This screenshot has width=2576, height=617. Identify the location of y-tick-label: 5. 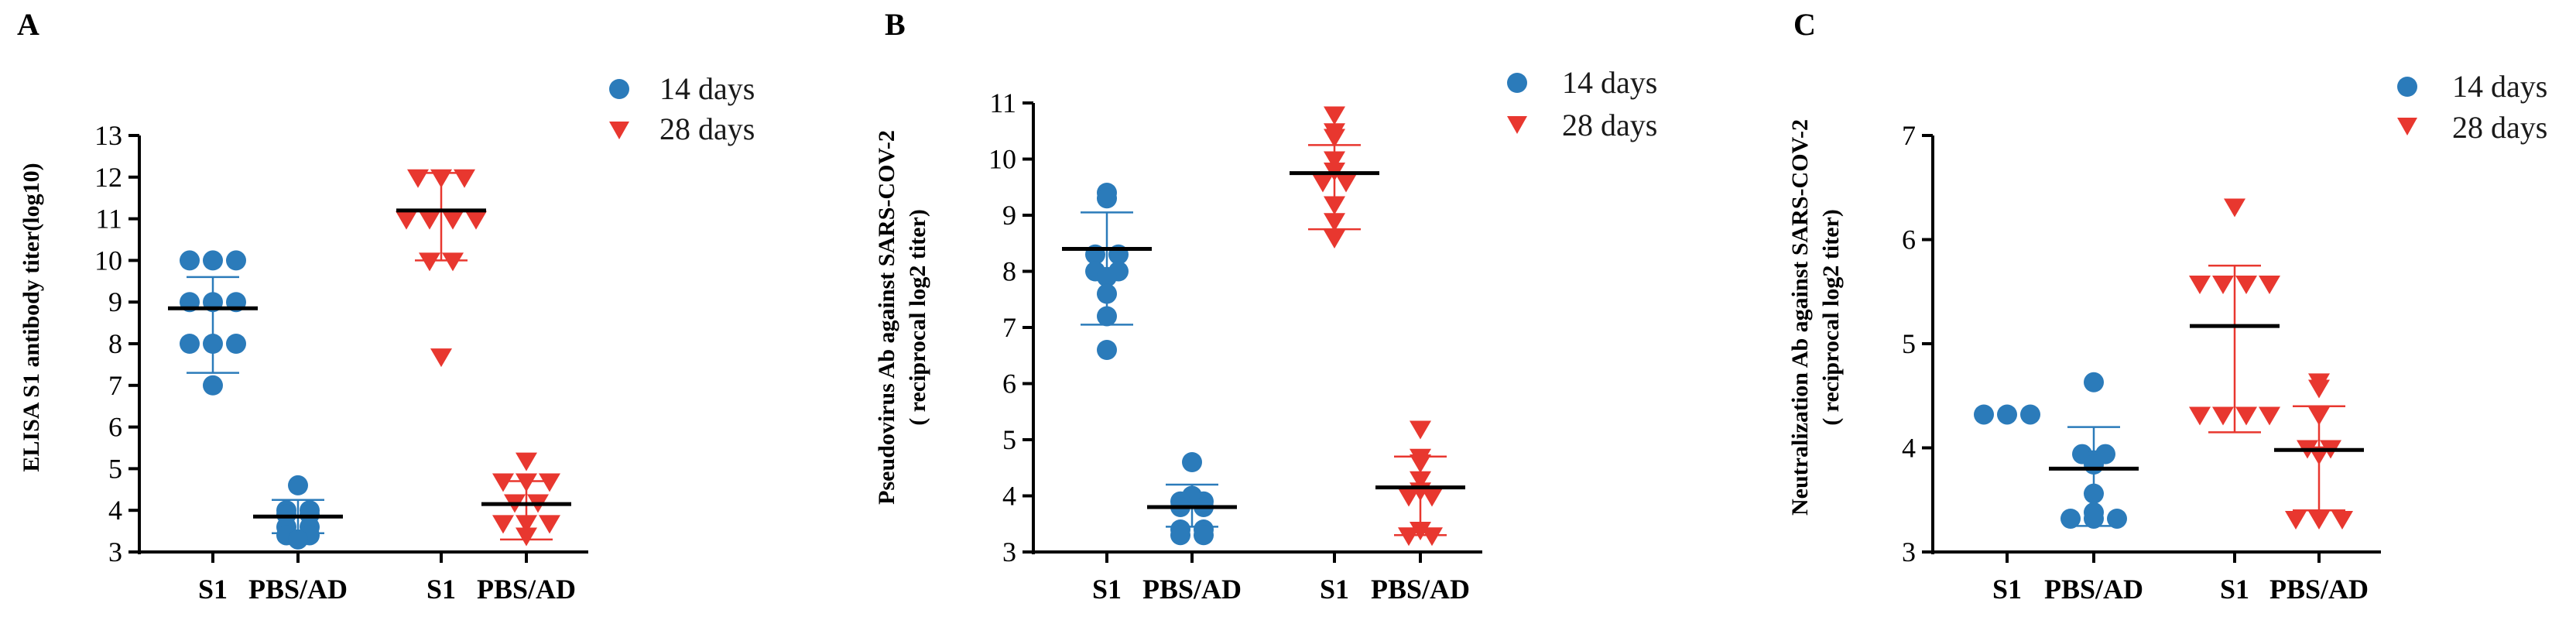
(1009, 439).